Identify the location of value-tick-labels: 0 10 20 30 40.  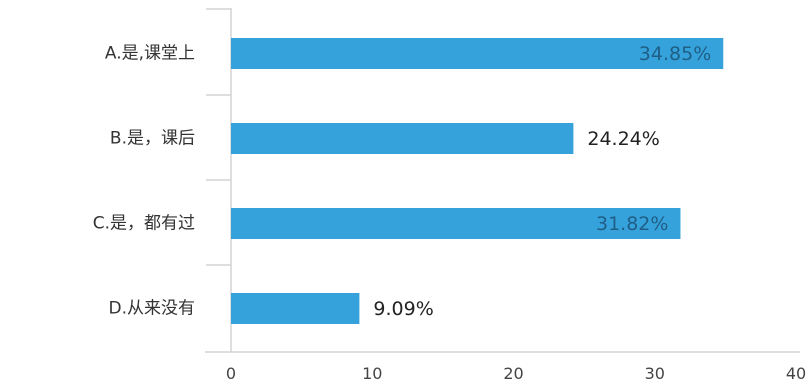
(516, 373).